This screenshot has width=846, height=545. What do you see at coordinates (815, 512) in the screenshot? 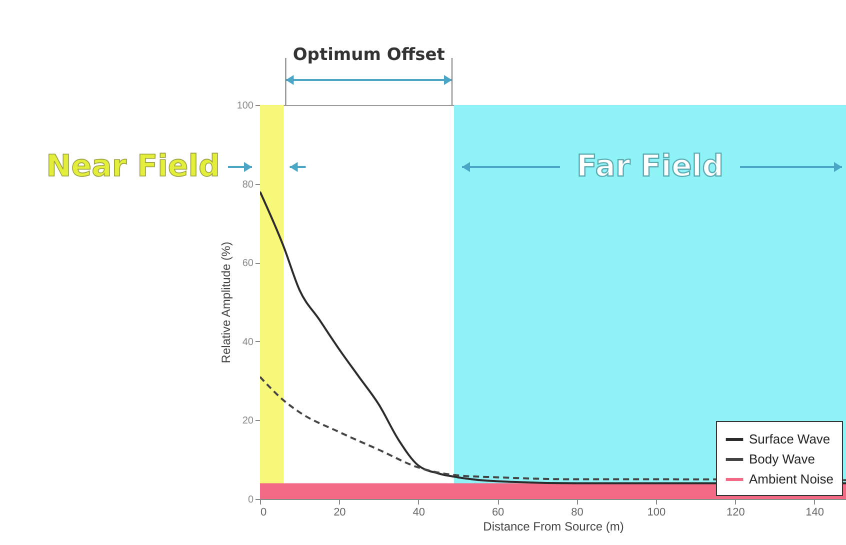
I see `x-tick-label: 140` at bounding box center [815, 512].